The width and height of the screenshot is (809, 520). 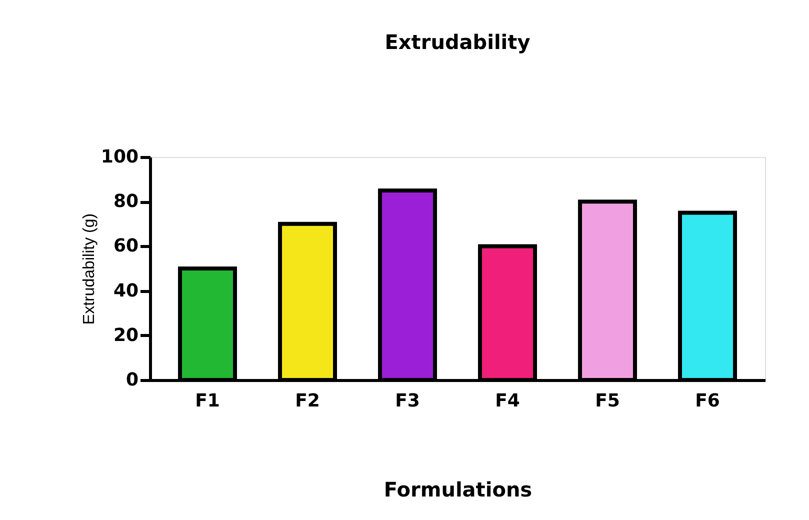 What do you see at coordinates (207, 401) in the screenshot?
I see `x-tick-label: F1` at bounding box center [207, 401].